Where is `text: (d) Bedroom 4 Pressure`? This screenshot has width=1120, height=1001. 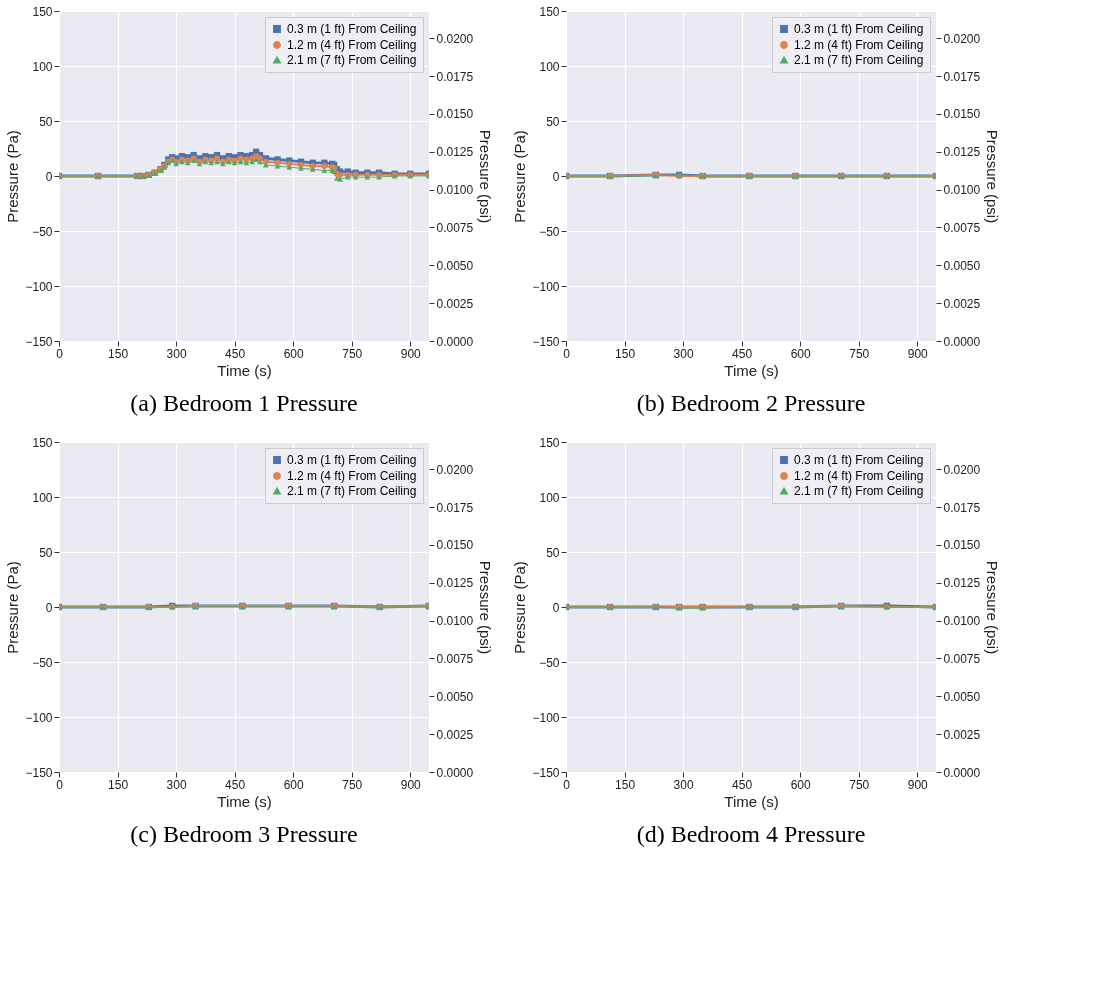
text: (d) Bedroom 4 Pressure is located at coordinates (751, 834).